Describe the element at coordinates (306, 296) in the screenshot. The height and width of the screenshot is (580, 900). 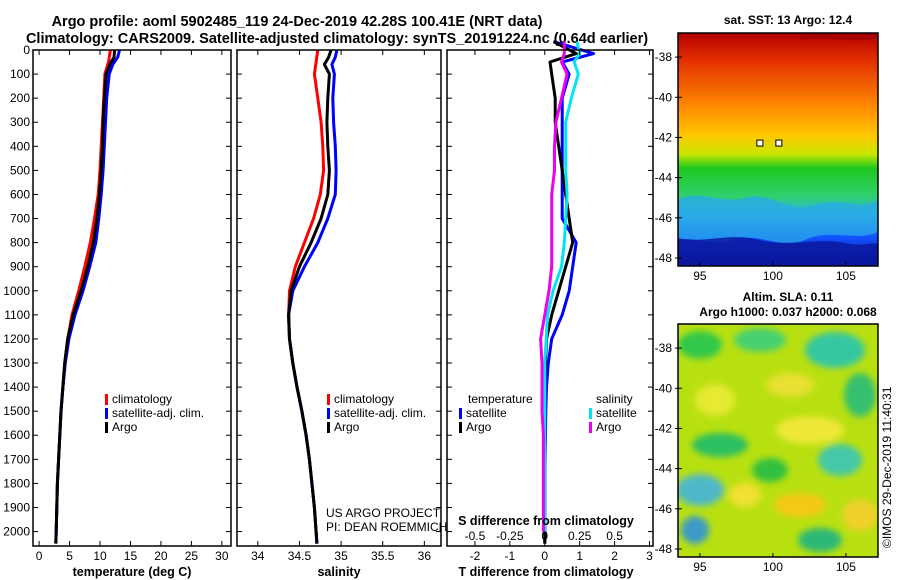
I see `series-climatology` at that location.